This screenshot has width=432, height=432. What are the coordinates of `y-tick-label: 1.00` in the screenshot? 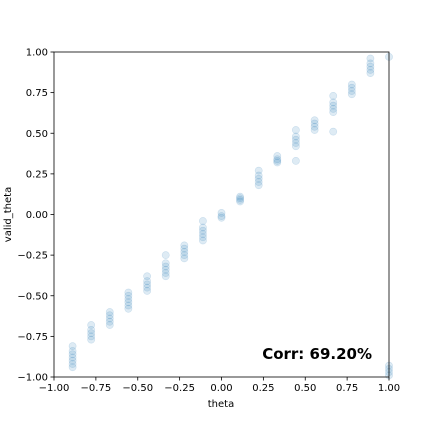 It's located at (37, 53).